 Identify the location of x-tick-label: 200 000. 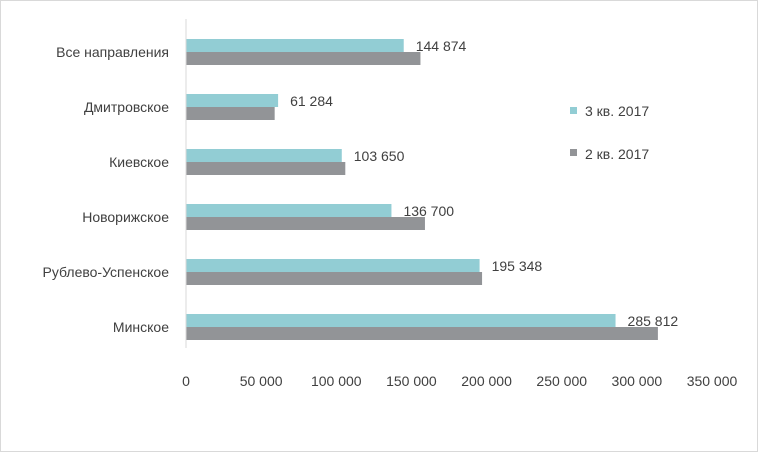
(486, 381).